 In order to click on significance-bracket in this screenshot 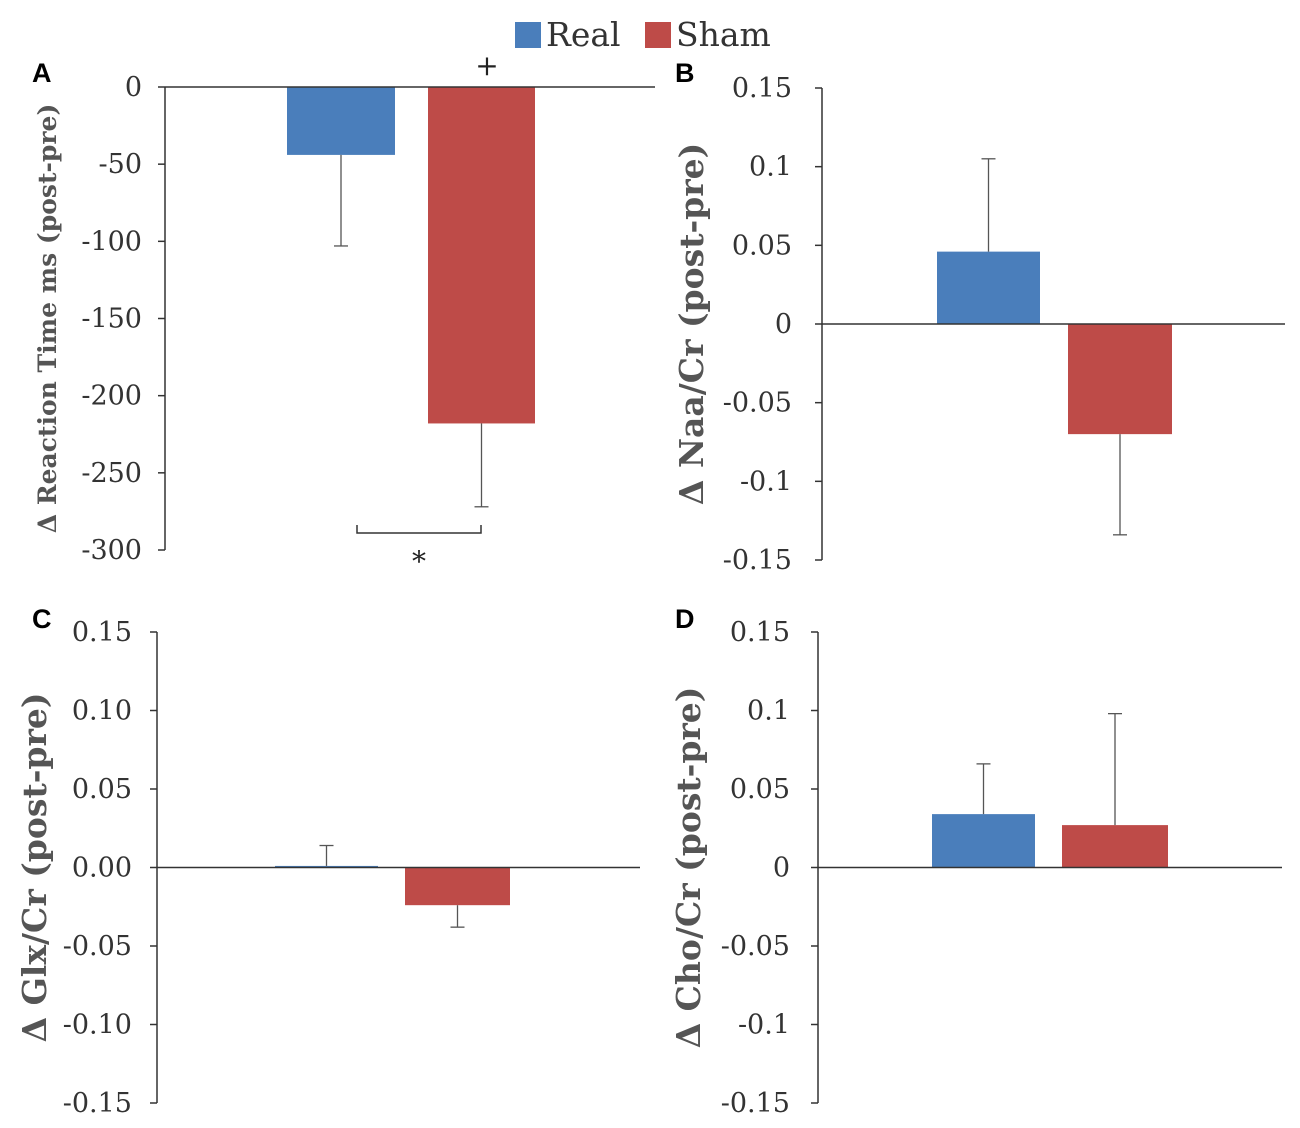, I will do `click(419, 529)`.